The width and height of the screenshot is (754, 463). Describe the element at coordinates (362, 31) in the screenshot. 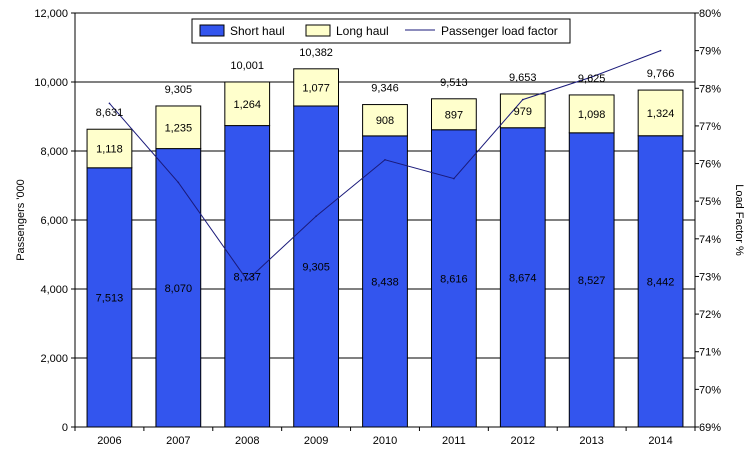

I see `legend-label-long-haul: Long haul` at that location.